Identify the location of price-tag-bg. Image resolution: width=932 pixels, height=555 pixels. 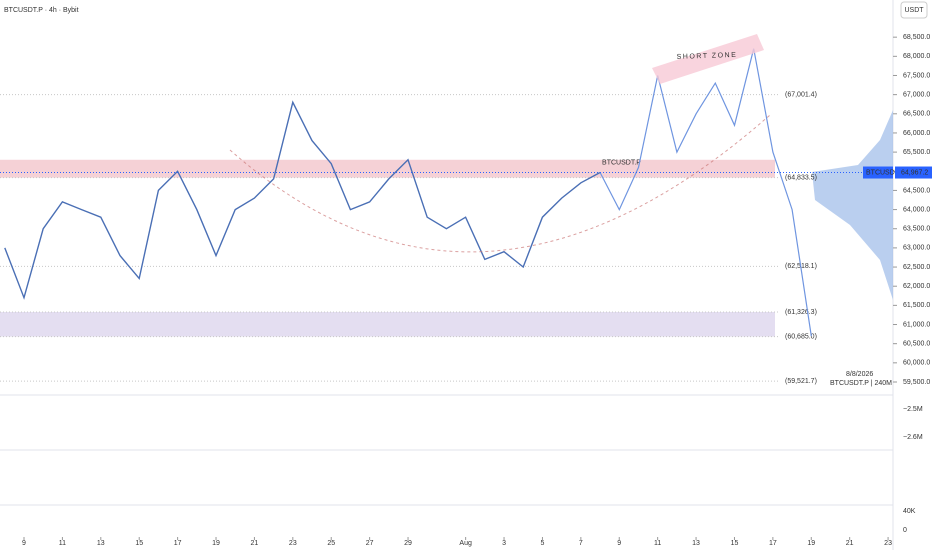
(878, 172).